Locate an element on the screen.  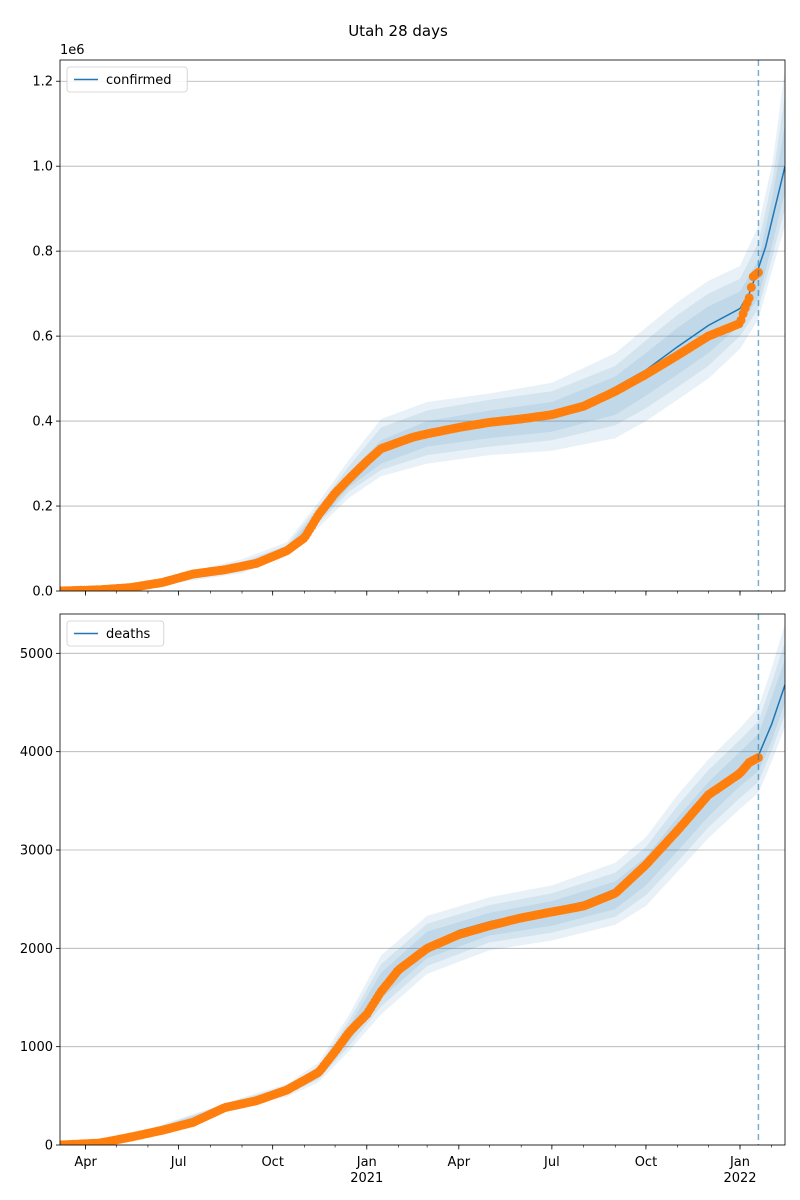
y-tick-label: 2000 is located at coordinates (36, 949).